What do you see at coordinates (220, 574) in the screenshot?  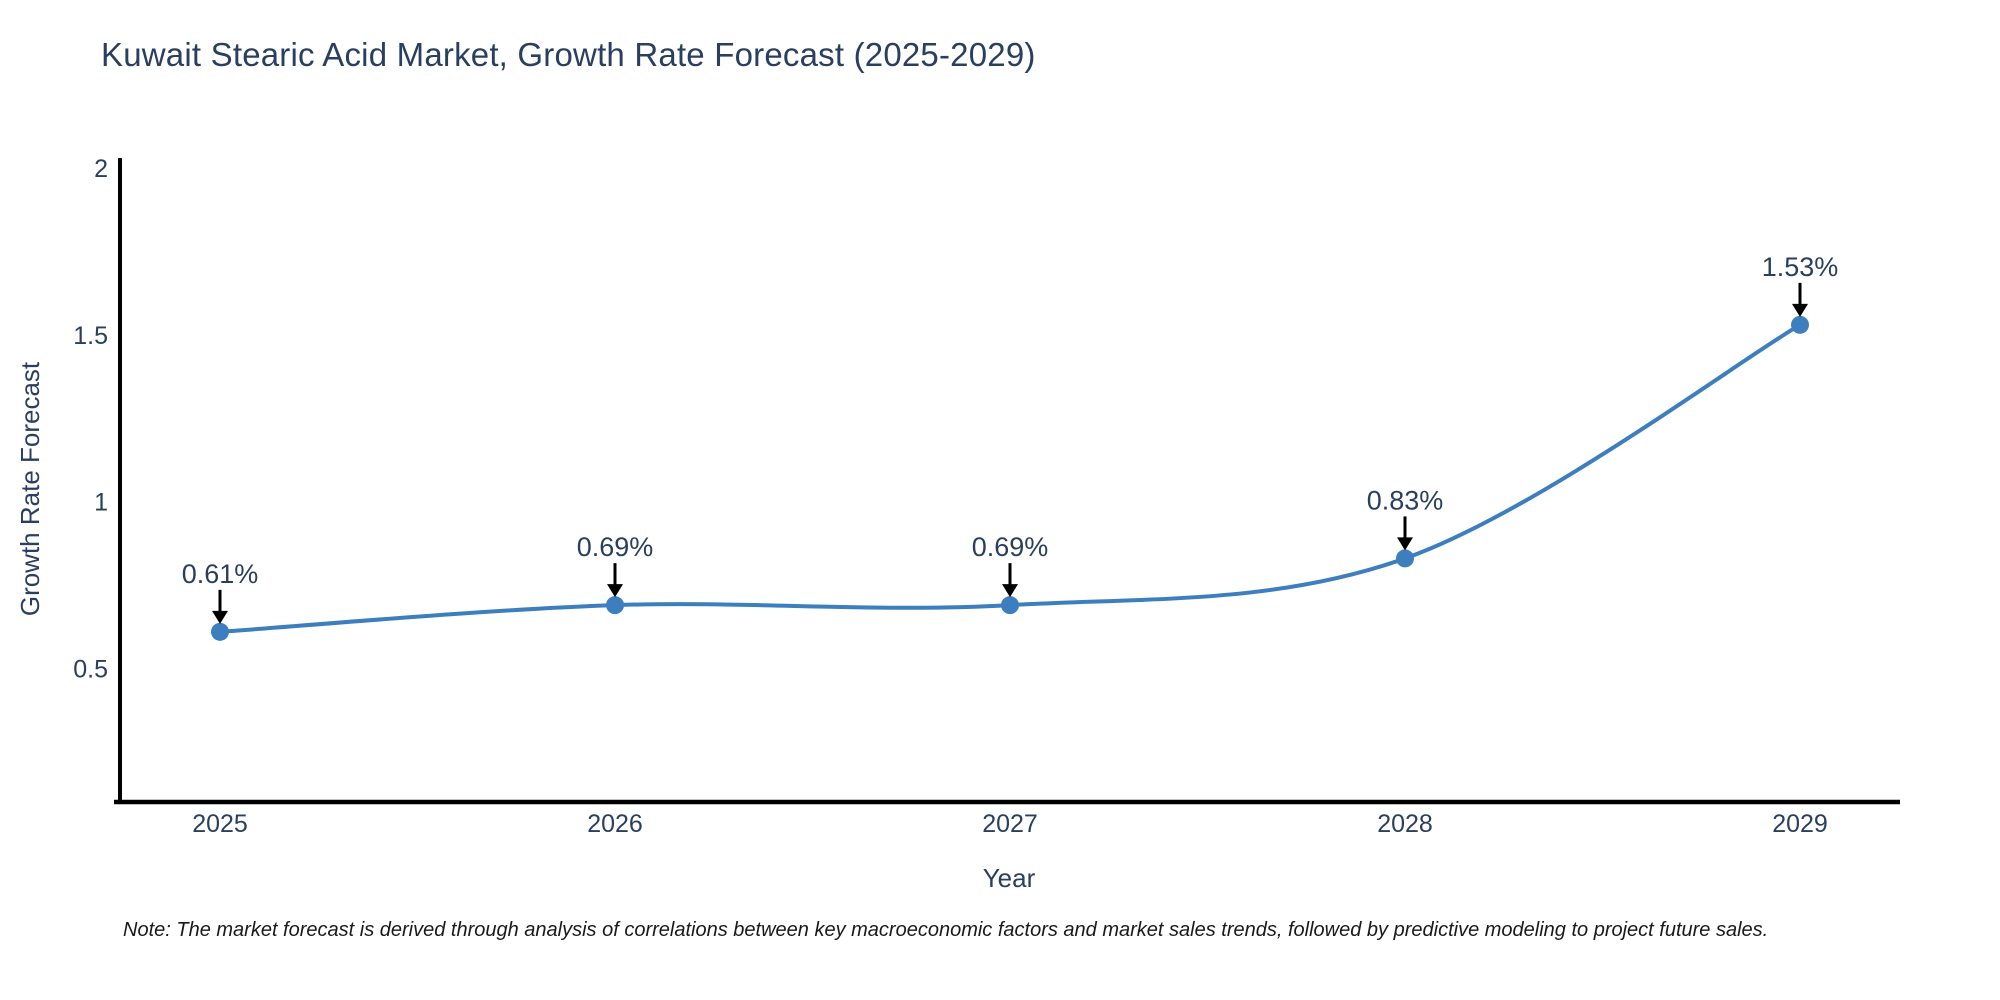 I see `point-annotation: 0.61%` at bounding box center [220, 574].